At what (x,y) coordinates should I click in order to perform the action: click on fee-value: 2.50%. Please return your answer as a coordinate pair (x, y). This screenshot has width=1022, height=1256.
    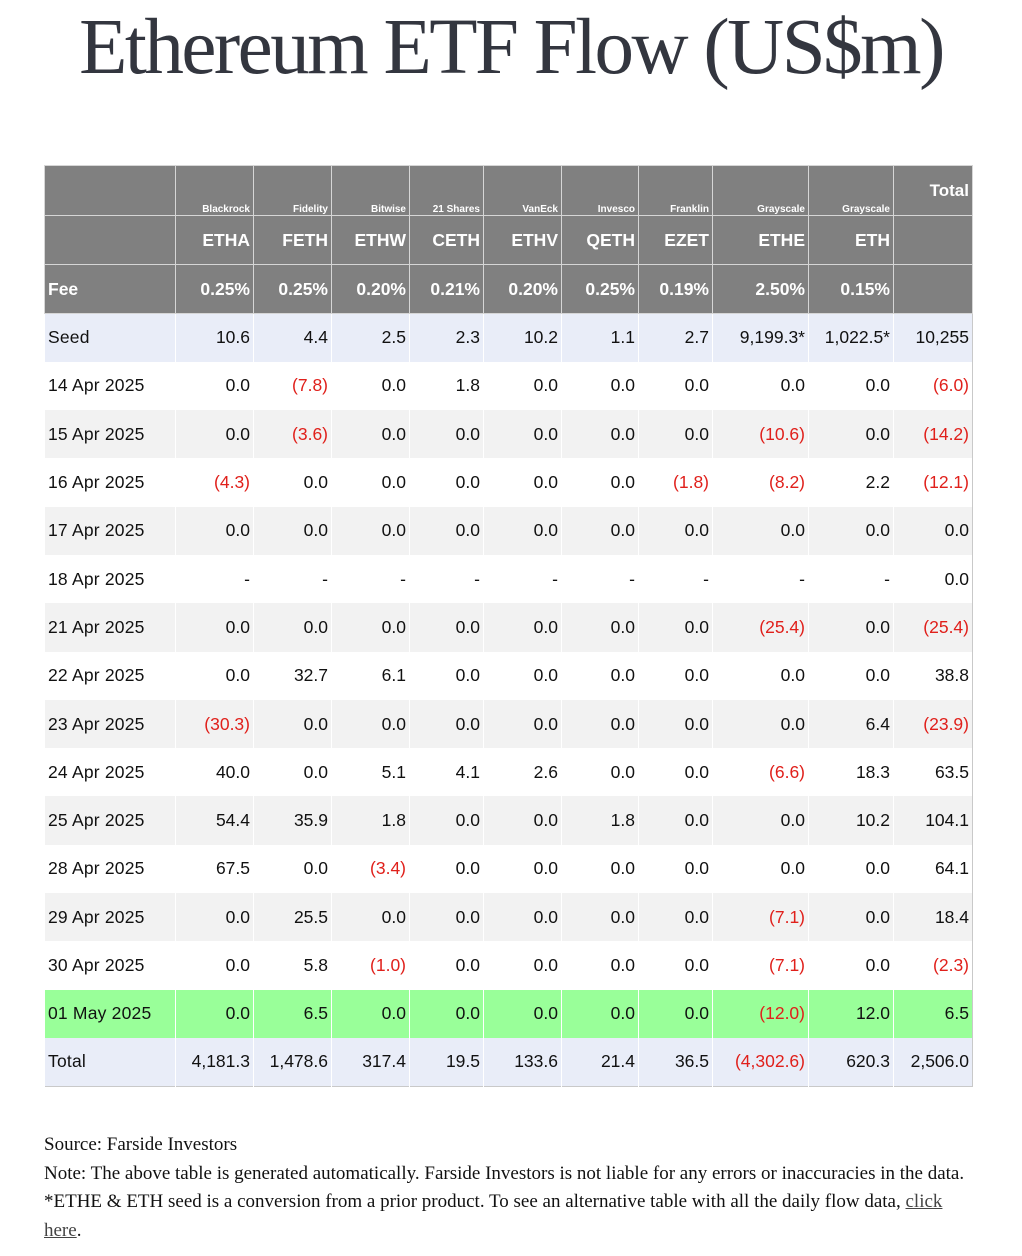
    Looking at the image, I should click on (760, 289).